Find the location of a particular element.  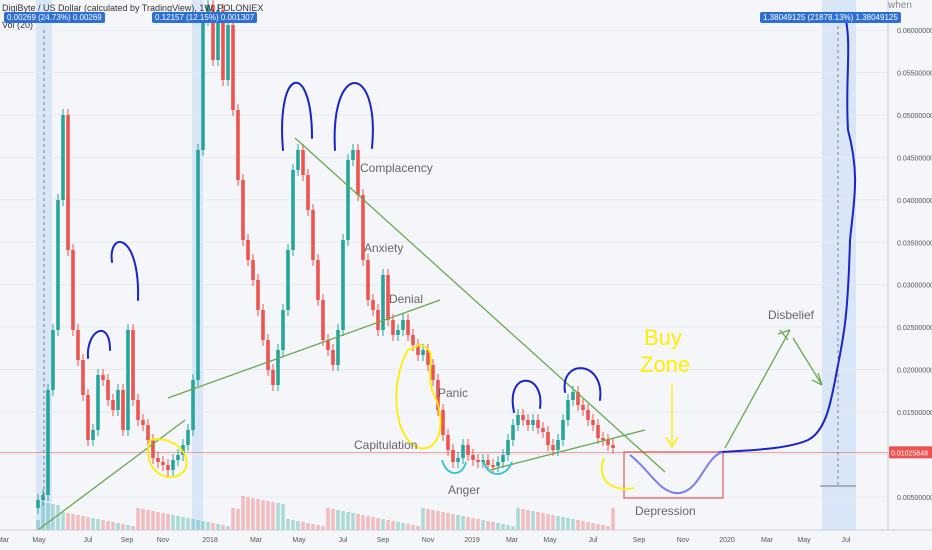

projection-curve-blue is located at coordinates (788, 233).